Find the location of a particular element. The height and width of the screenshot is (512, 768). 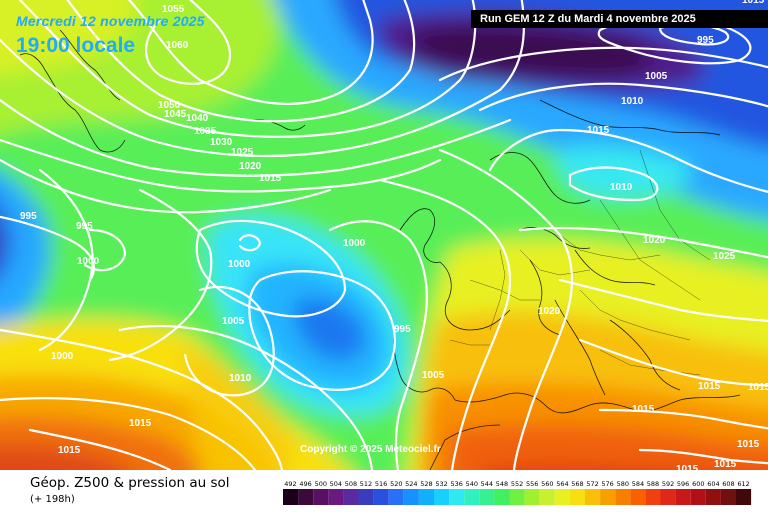

legend-tick-label: 540 is located at coordinates (472, 484).